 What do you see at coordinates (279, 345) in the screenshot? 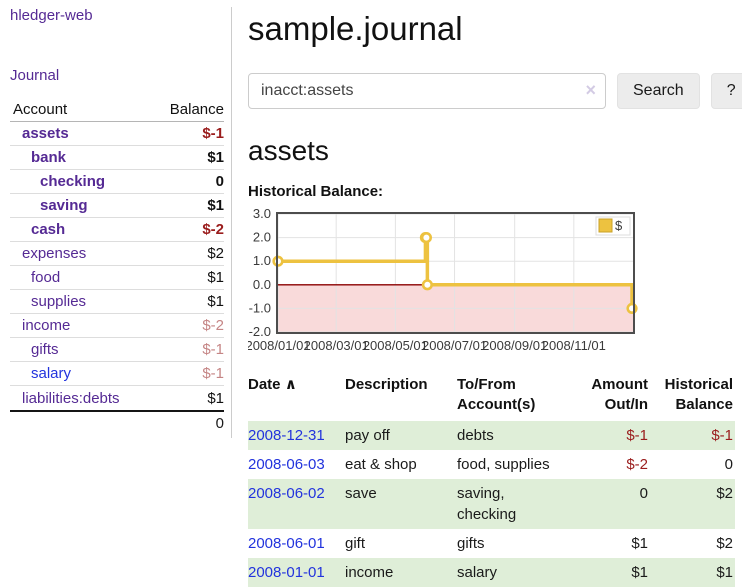
I see `x-axis-label: 2008/01/01` at bounding box center [279, 345].